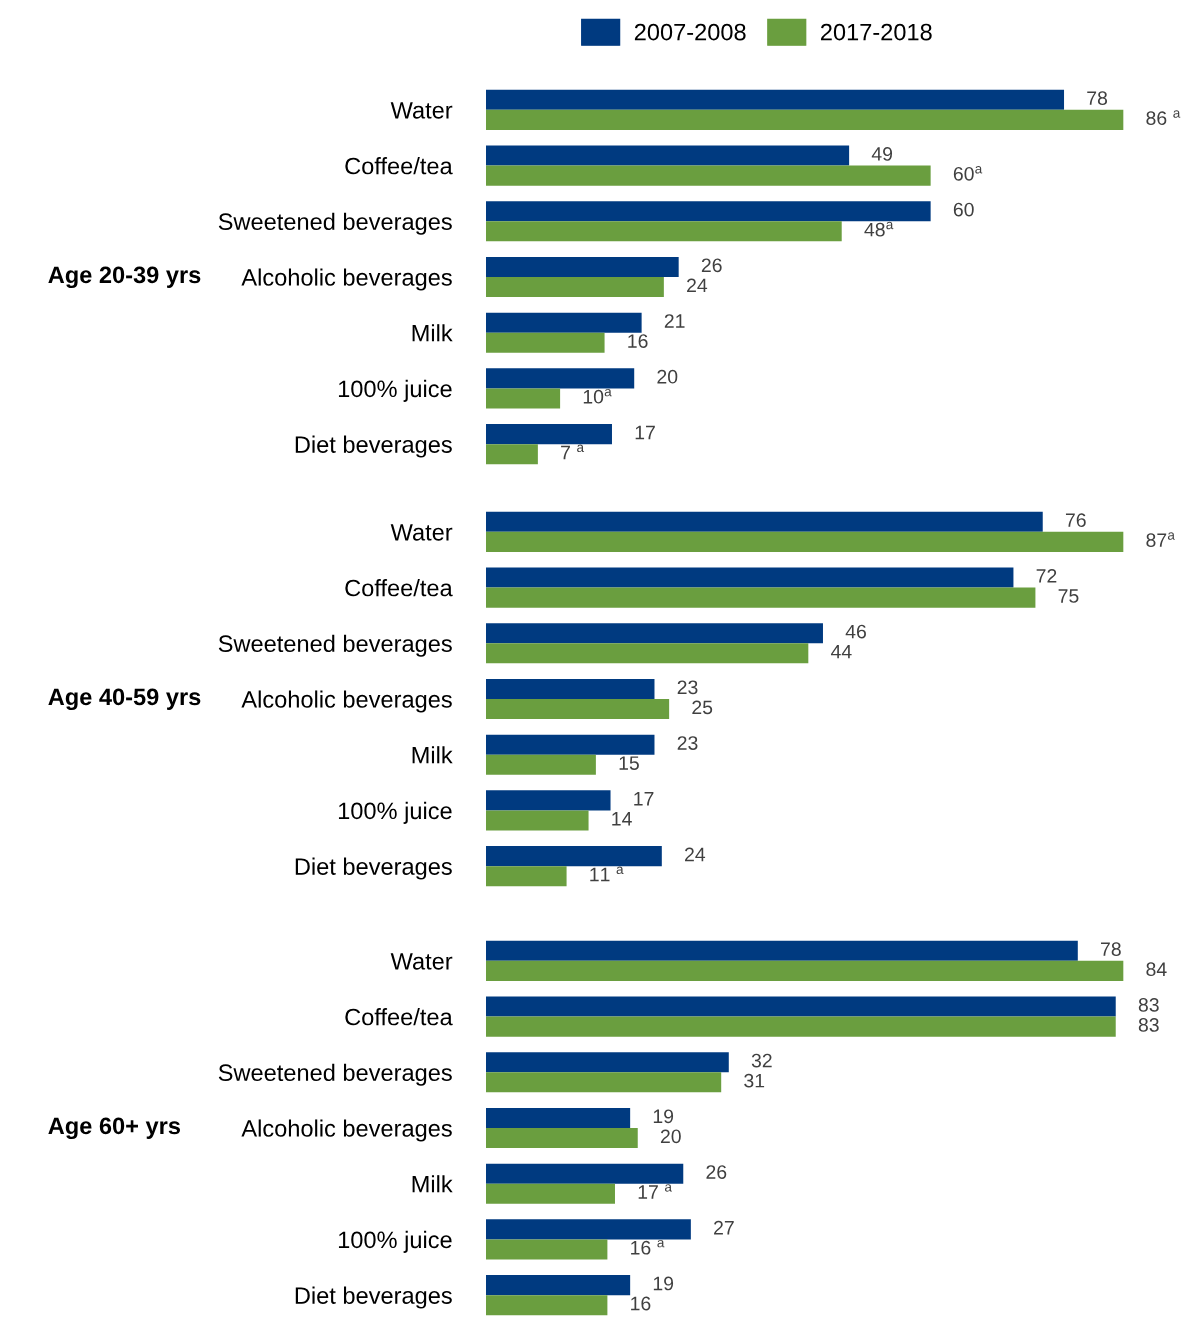 The width and height of the screenshot is (1201, 1327). Describe the element at coordinates (968, 173) in the screenshot. I see `data-label: 60$^{a}$` at that location.